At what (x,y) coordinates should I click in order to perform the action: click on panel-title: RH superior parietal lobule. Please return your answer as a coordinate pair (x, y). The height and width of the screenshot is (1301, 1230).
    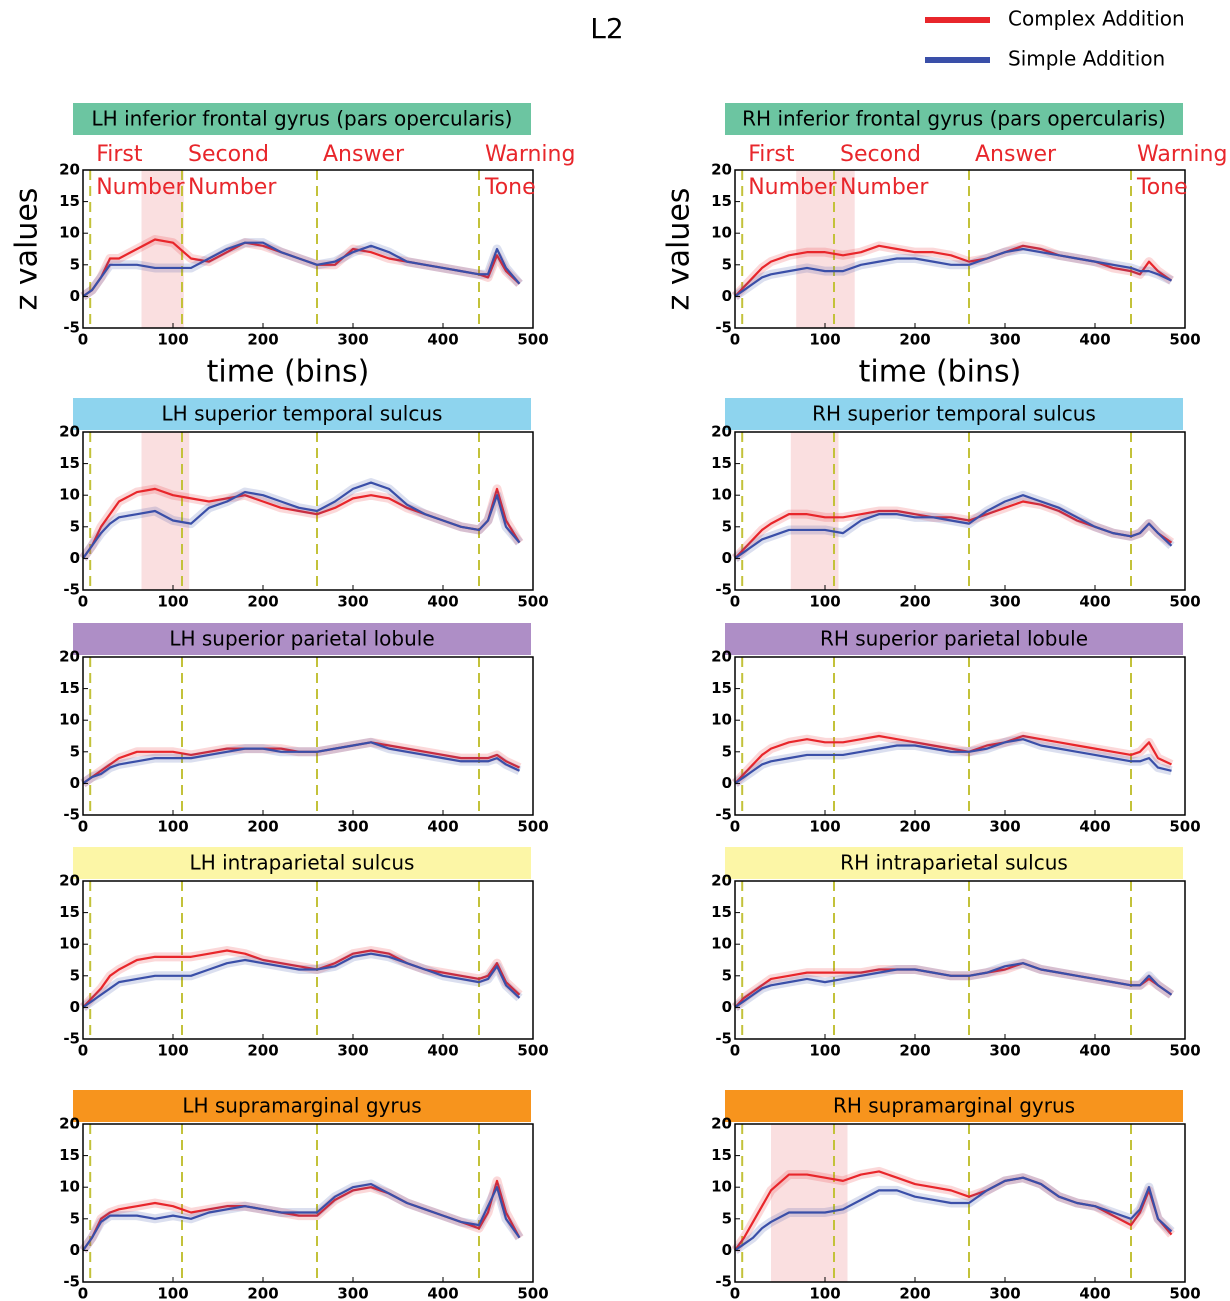
    Looking at the image, I should click on (954, 639).